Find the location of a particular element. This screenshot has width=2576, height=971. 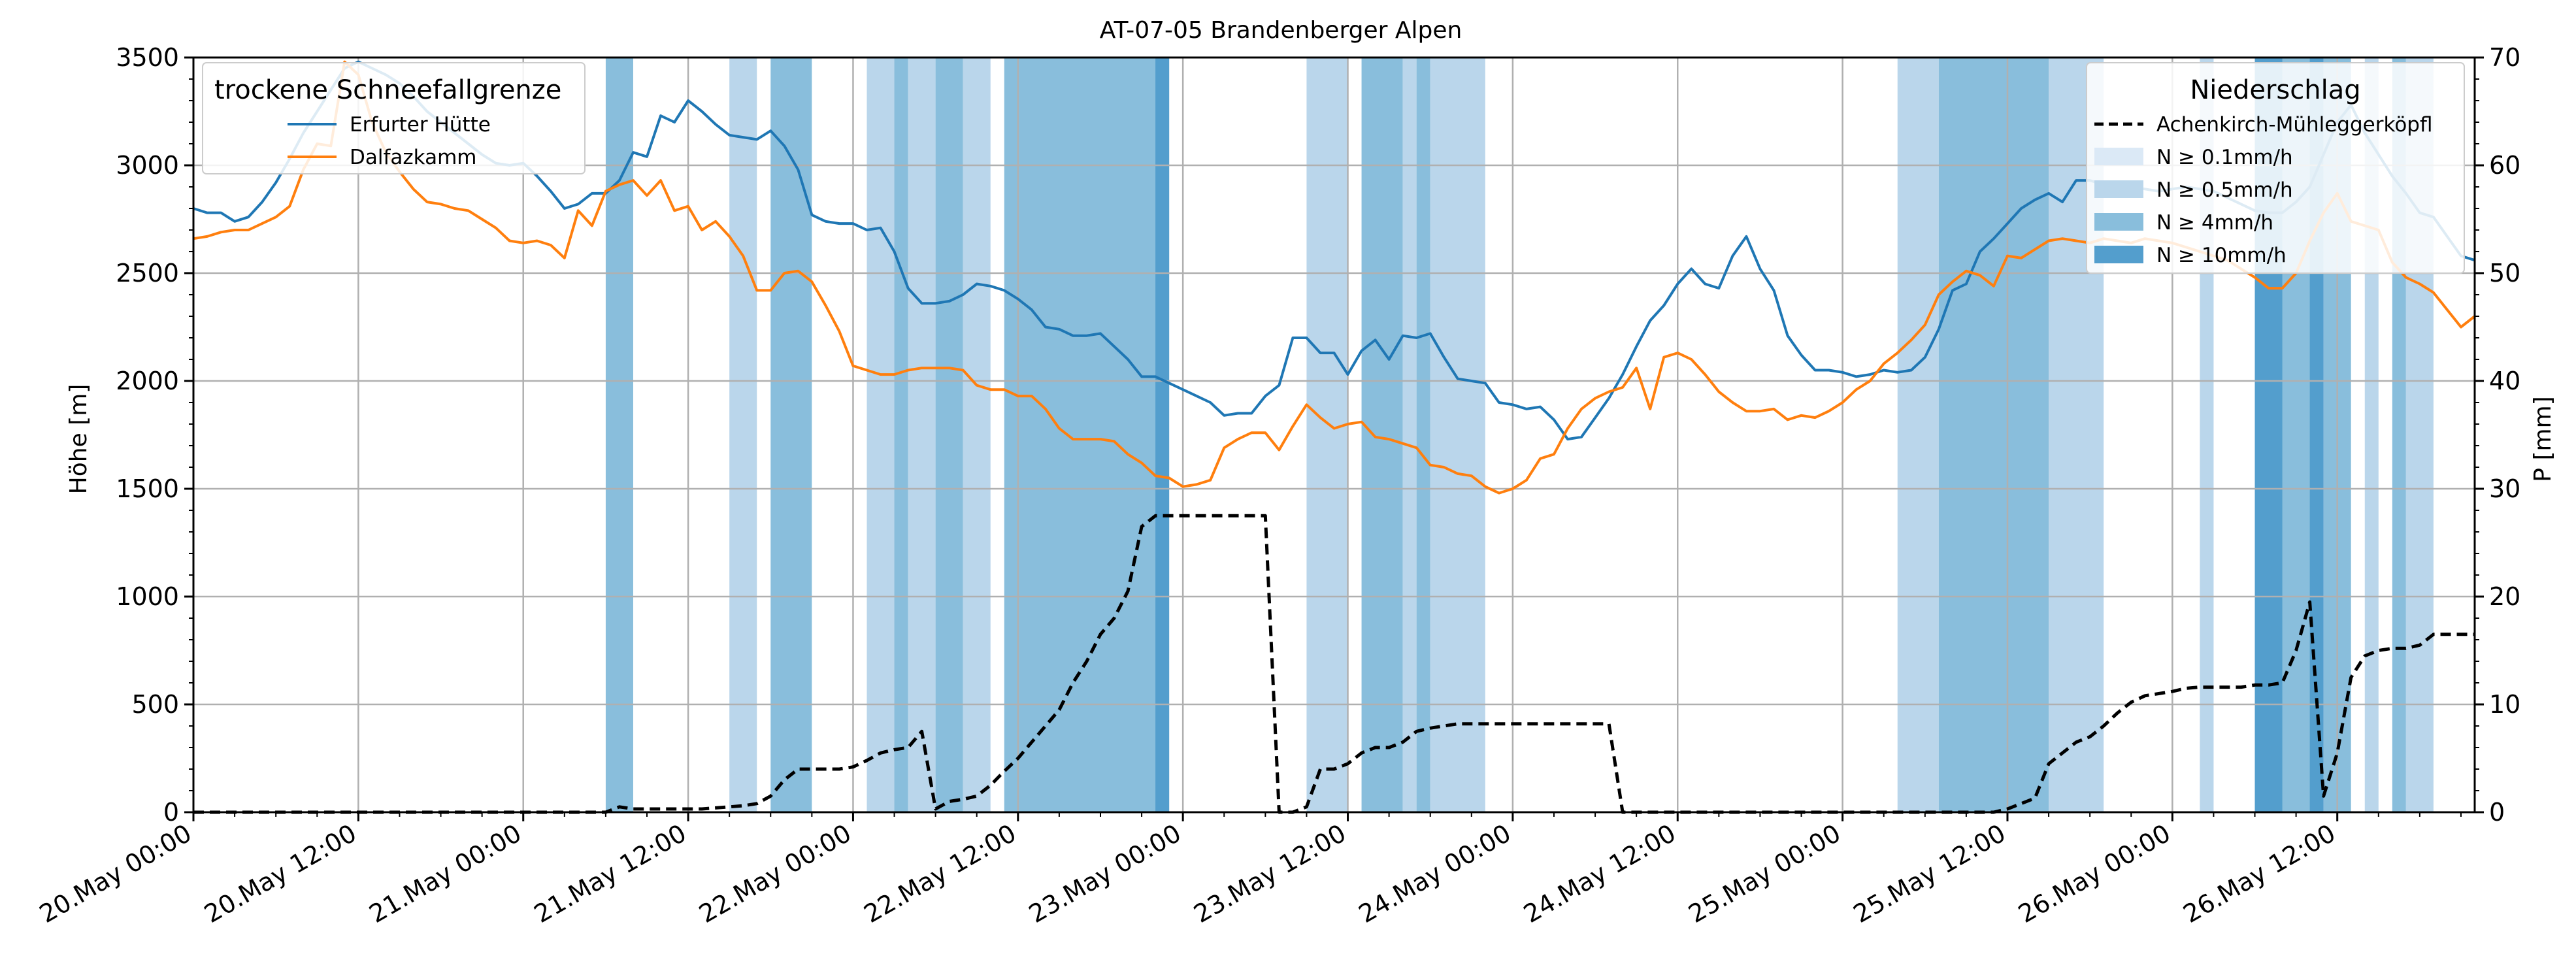

legend-achenkirch-label: Achenkirch-Mühleggerköpfl is located at coordinates (2294, 125).